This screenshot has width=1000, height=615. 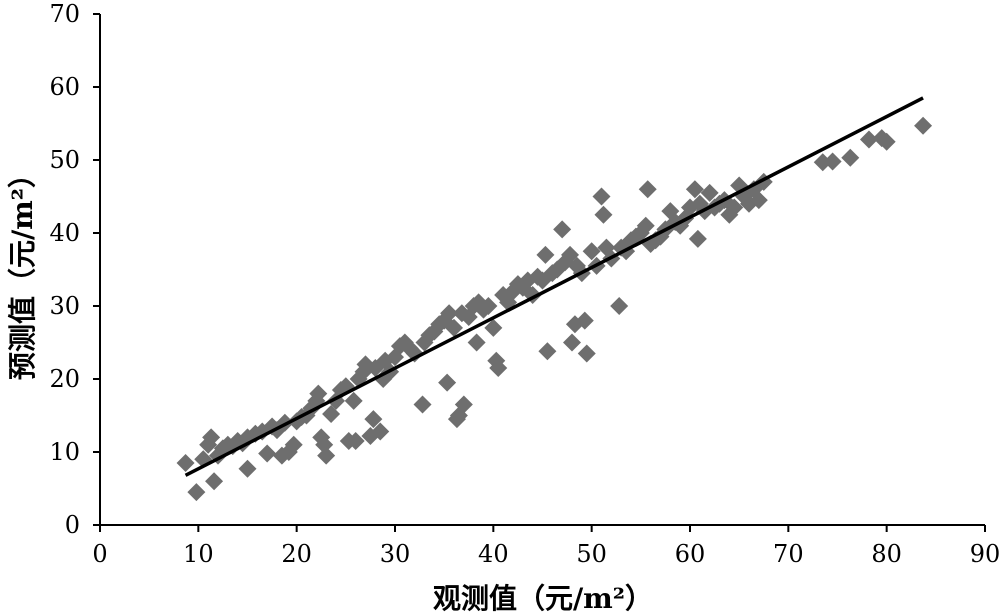 What do you see at coordinates (22, 270) in the screenshot?
I see `y-axis-title: 预测值（元/m²）` at bounding box center [22, 270].